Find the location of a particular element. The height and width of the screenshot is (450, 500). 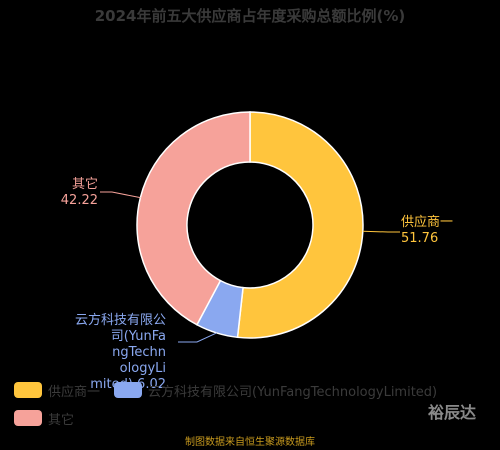

legend-swatch-others is located at coordinates (28, 418).